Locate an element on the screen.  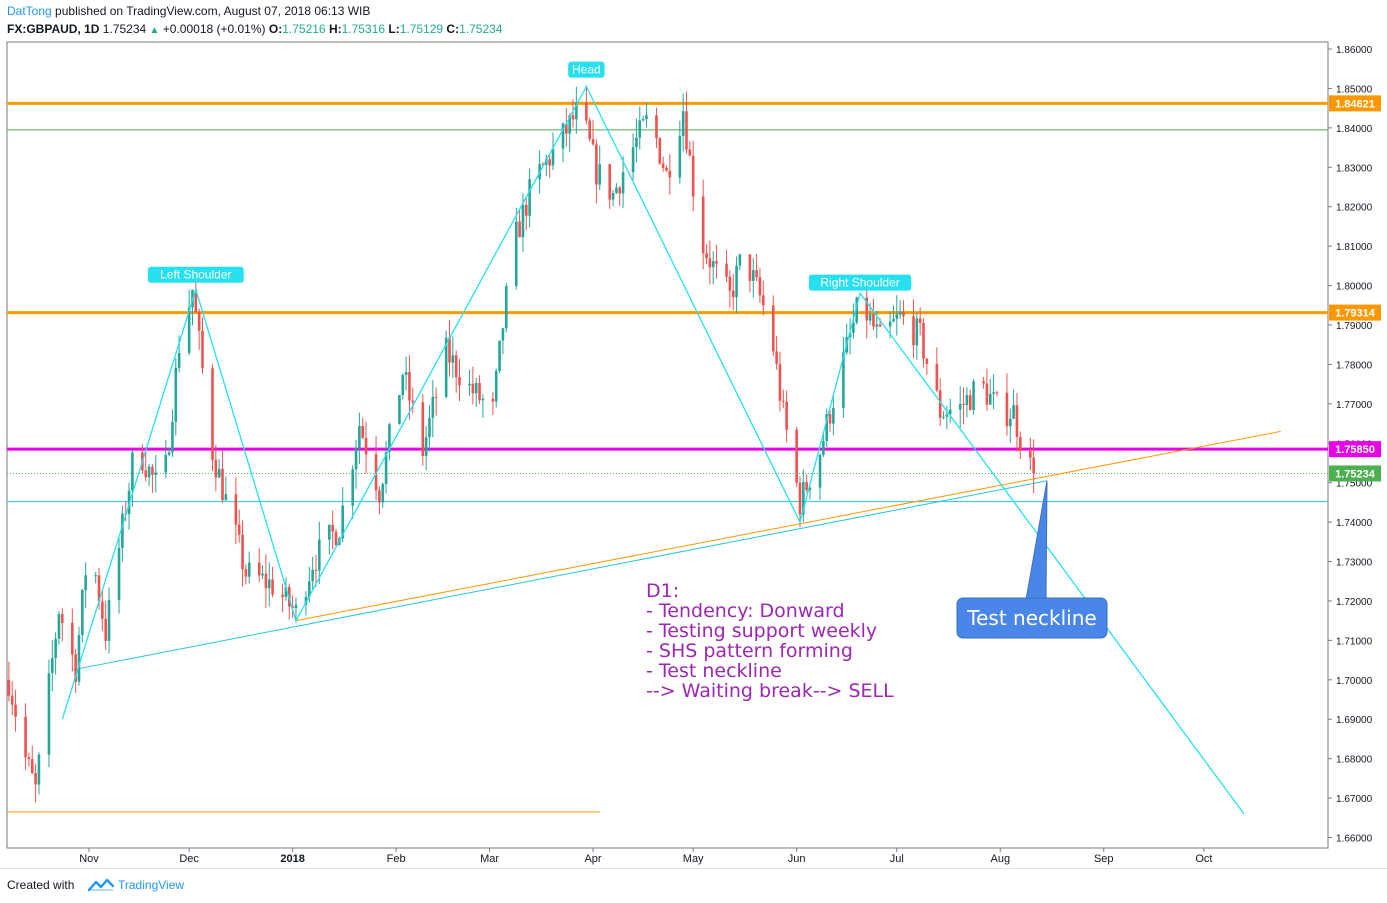
y-tick-label: 1.77000 is located at coordinates (1354, 405).